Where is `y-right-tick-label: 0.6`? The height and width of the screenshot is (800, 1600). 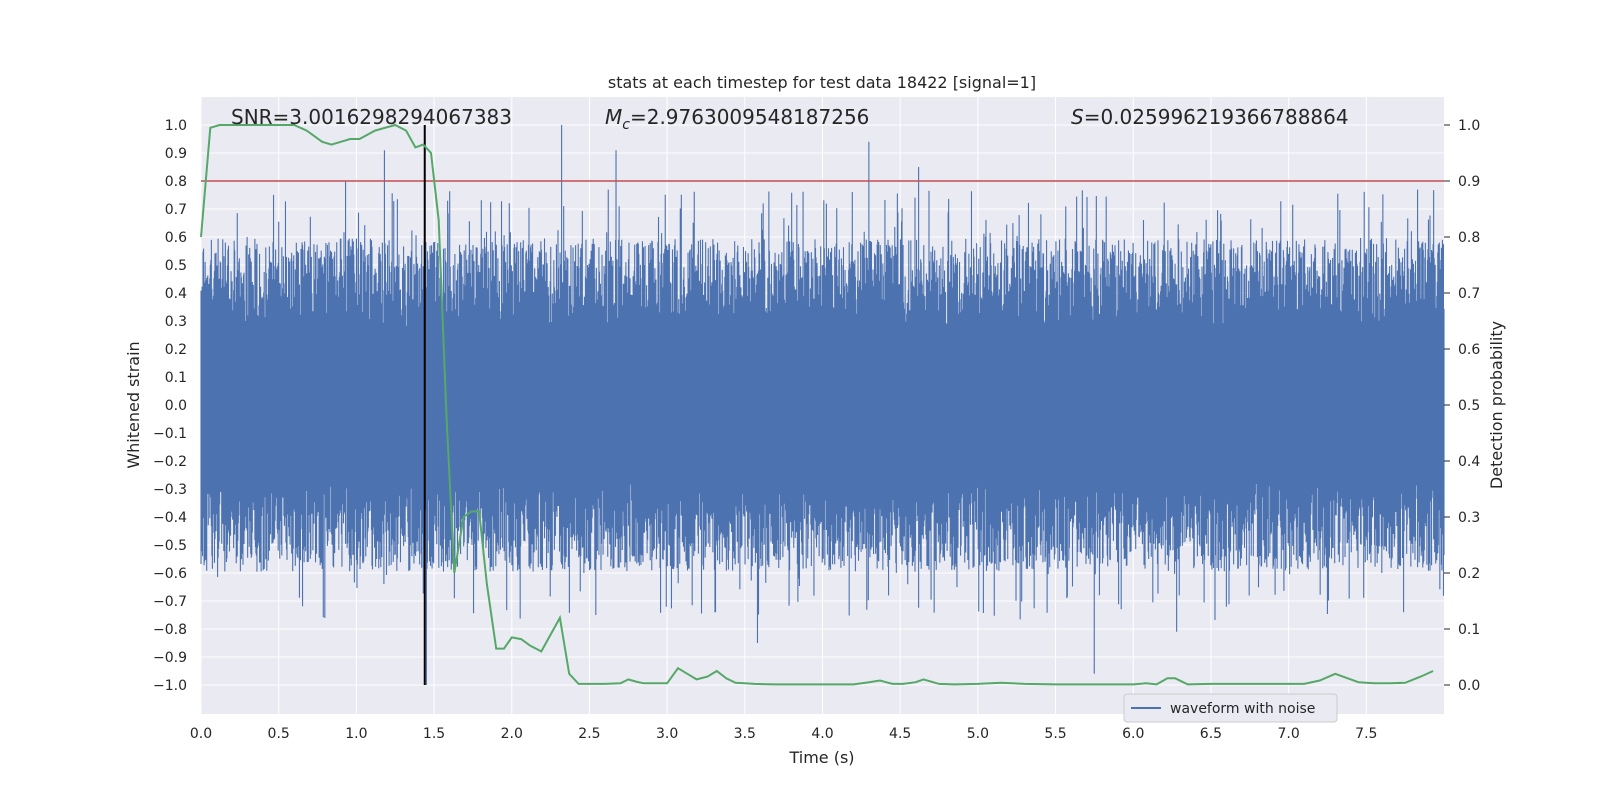
y-right-tick-label: 0.6 is located at coordinates (1469, 350).